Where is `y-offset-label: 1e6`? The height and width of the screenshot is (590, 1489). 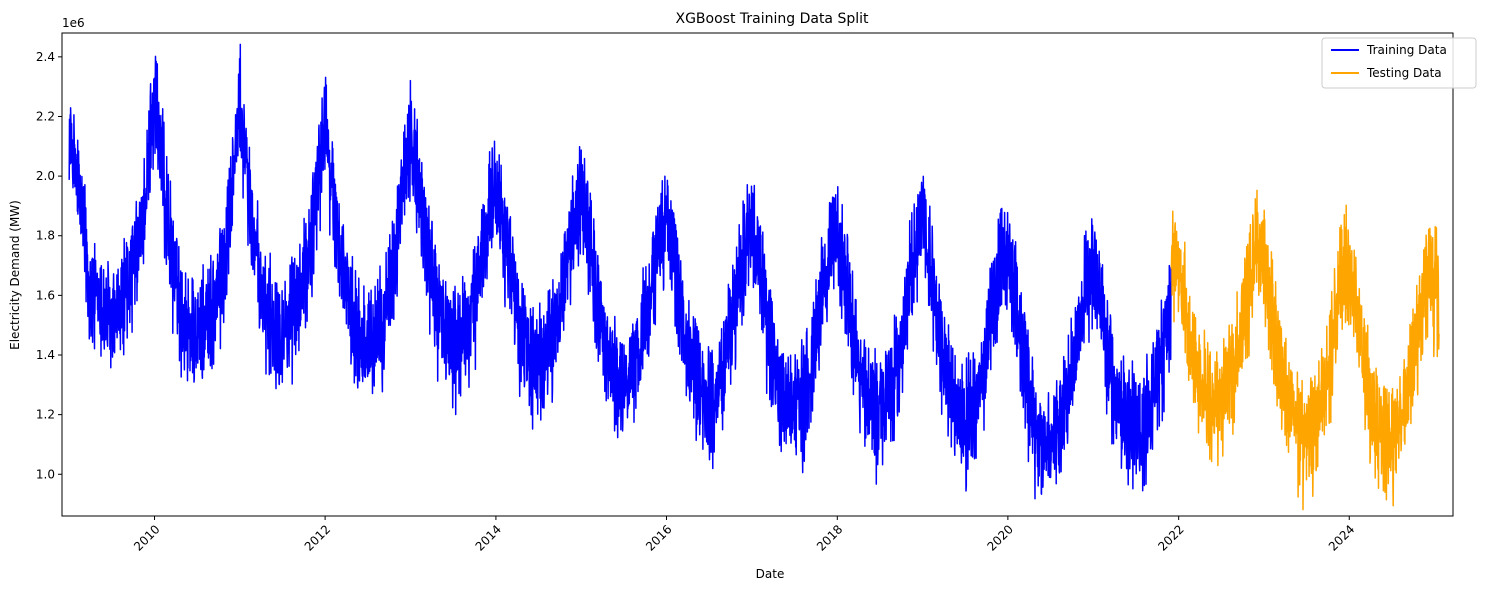
y-offset-label: 1e6 is located at coordinates (73, 23).